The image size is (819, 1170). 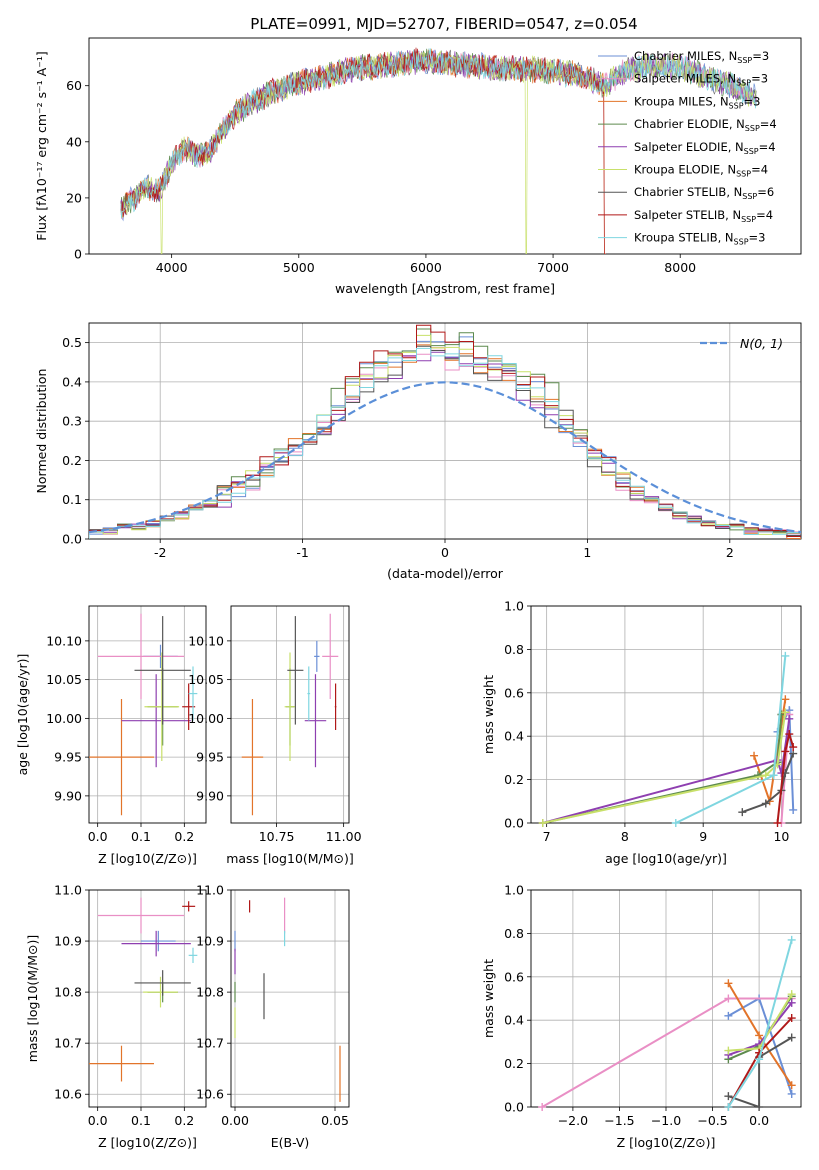 I want to click on y-tick-label: 20, so click(x=74, y=197).